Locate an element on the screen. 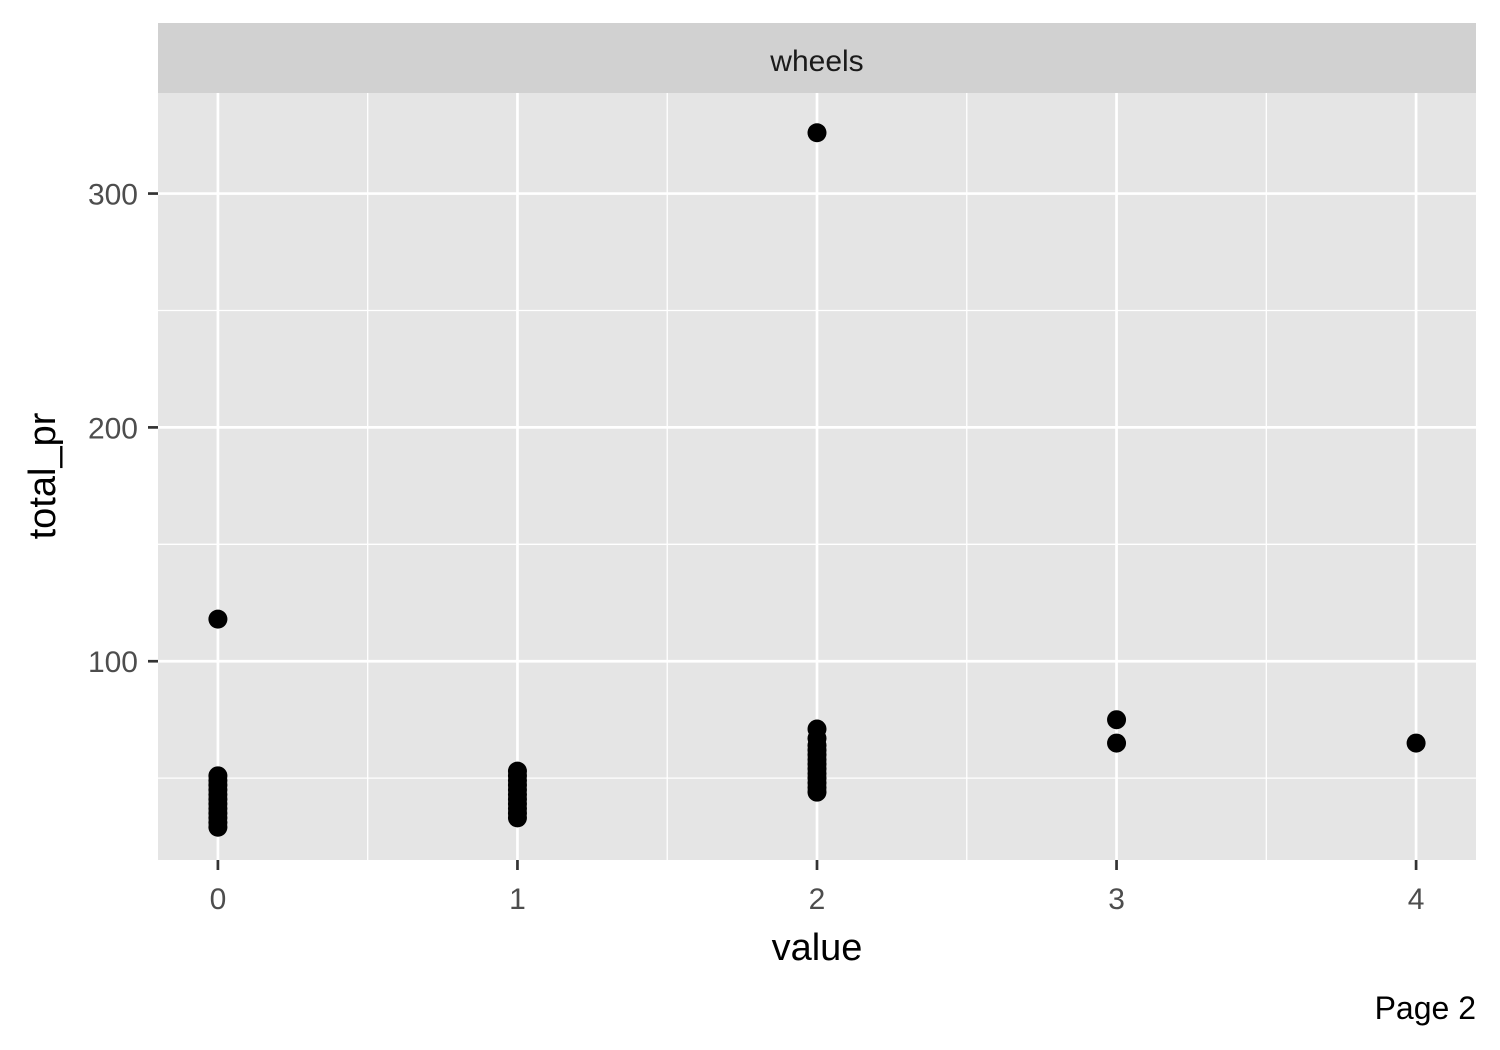  x-axis: 0 1 2 3 4 is located at coordinates (817, 888).